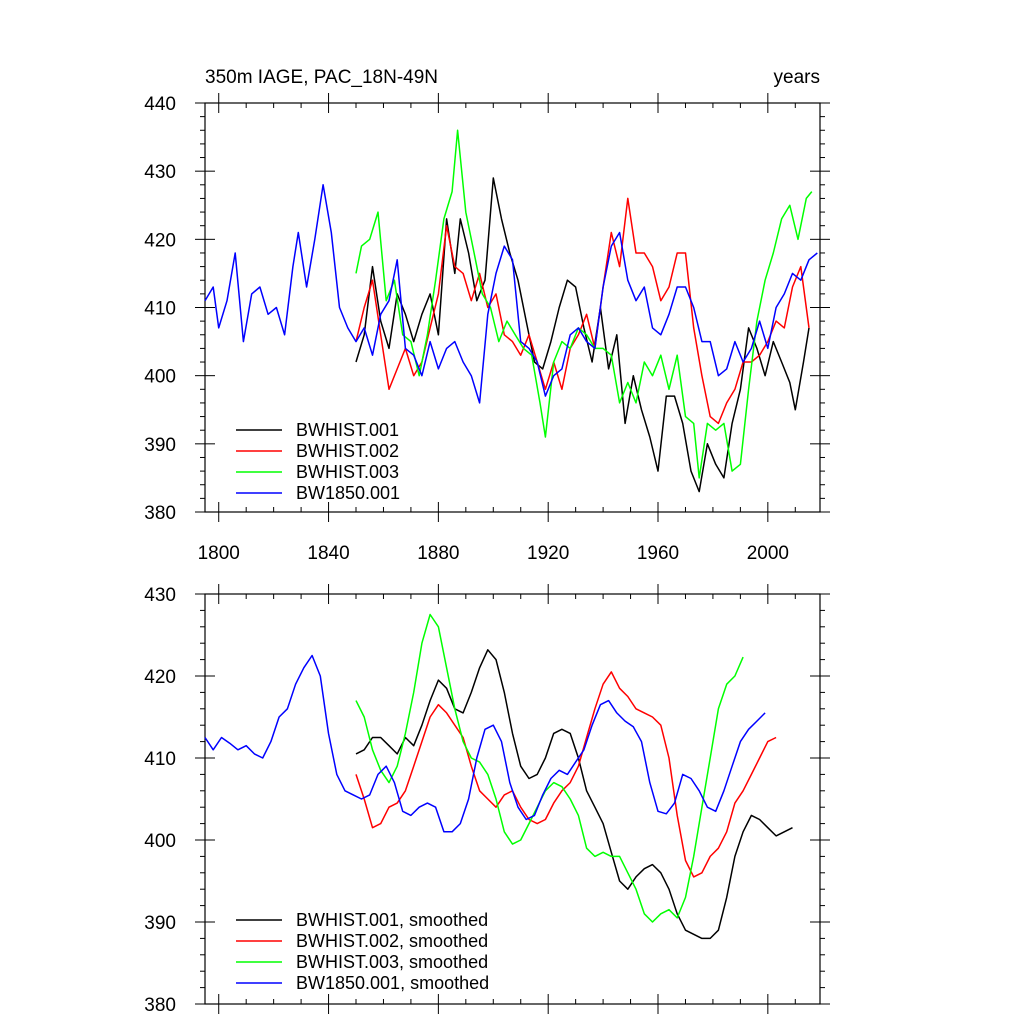 The width and height of the screenshot is (1024, 1024). I want to click on bottom-legend-label-1: BWHIST.001, smoothed, so click(392, 920).